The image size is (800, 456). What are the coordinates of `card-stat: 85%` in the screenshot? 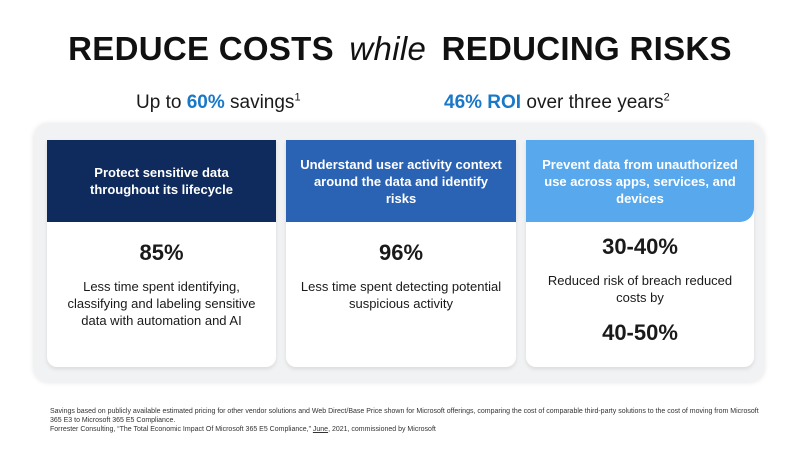 It's located at (161, 252).